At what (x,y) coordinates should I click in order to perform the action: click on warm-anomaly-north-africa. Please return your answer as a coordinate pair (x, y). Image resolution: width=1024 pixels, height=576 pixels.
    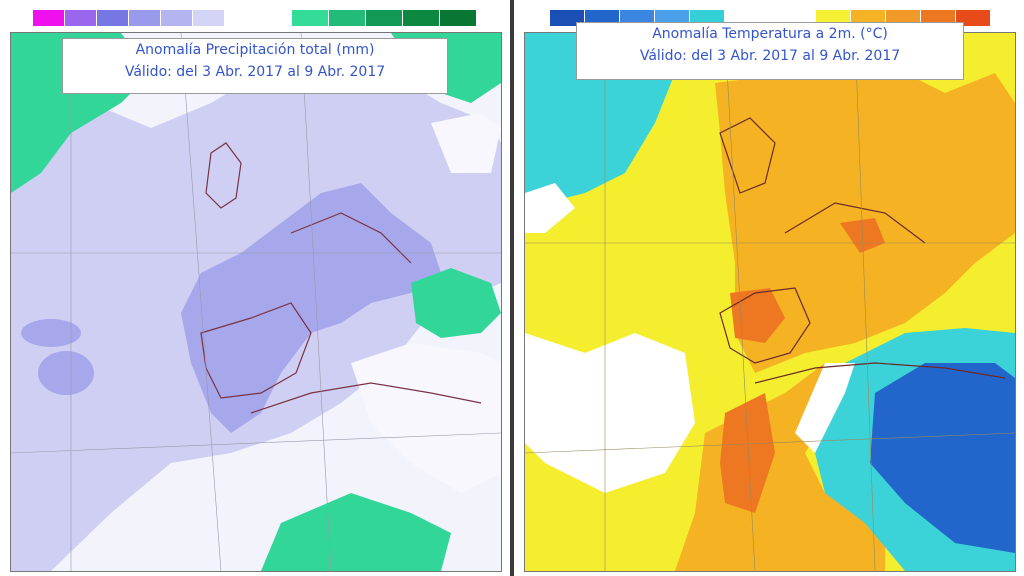
    Looking at the image, I should click on (780, 467).